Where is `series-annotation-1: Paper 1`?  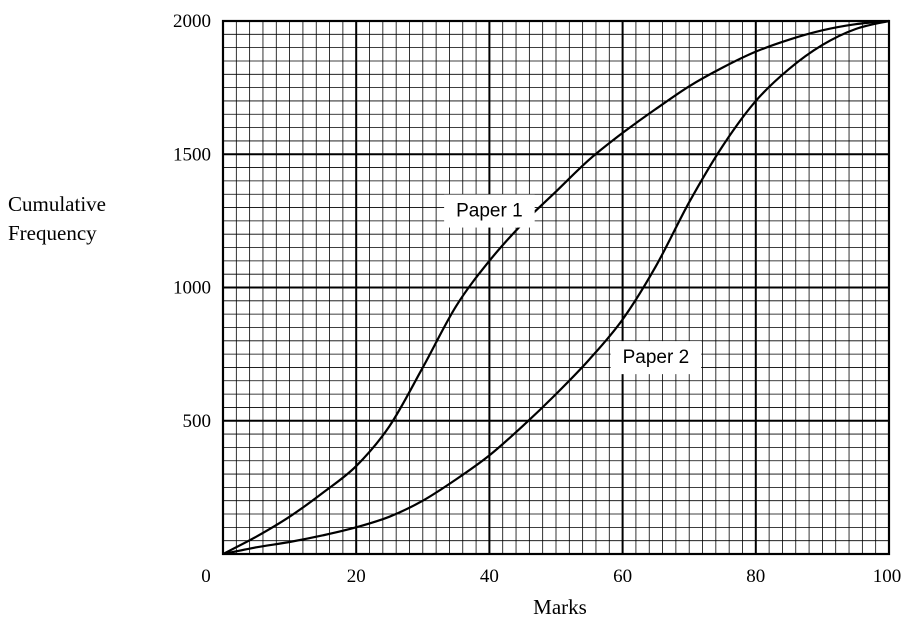 series-annotation-1: Paper 1 is located at coordinates (489, 211).